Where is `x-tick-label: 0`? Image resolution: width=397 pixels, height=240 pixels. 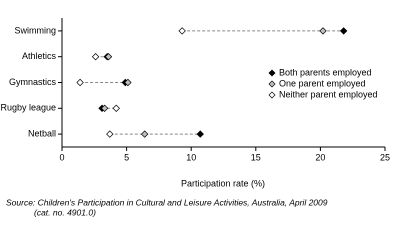 x-tick-label: 0 is located at coordinates (61, 157).